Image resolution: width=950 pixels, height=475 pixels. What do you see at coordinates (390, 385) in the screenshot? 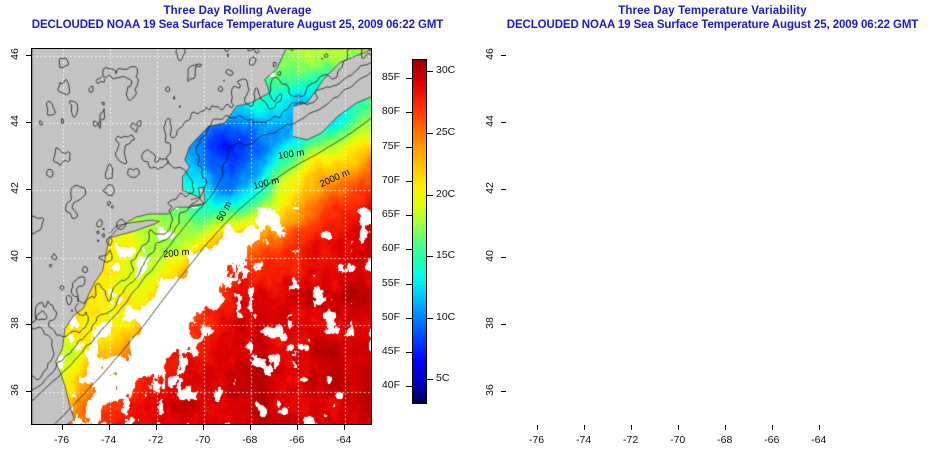
I see `colorbar-label-f: 40F` at bounding box center [390, 385].